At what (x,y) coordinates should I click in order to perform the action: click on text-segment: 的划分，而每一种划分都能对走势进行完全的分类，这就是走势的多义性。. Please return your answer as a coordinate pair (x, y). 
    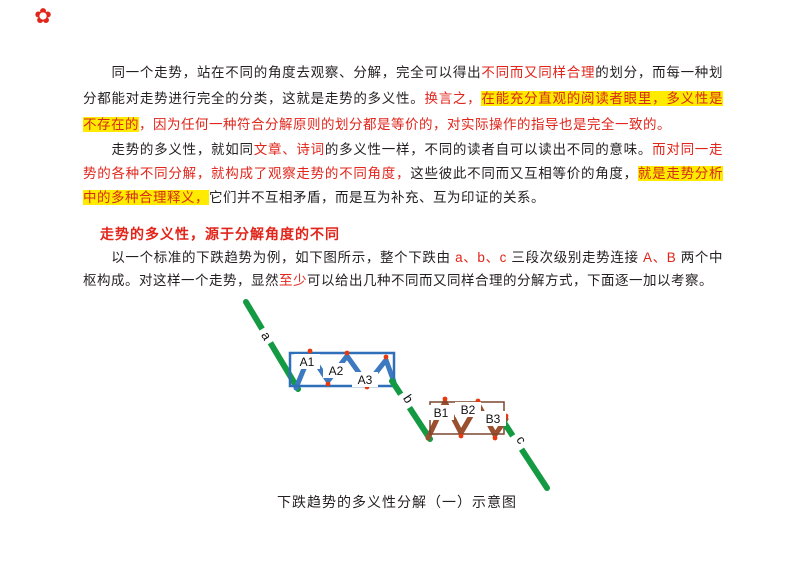
    Looking at the image, I should click on (403, 85).